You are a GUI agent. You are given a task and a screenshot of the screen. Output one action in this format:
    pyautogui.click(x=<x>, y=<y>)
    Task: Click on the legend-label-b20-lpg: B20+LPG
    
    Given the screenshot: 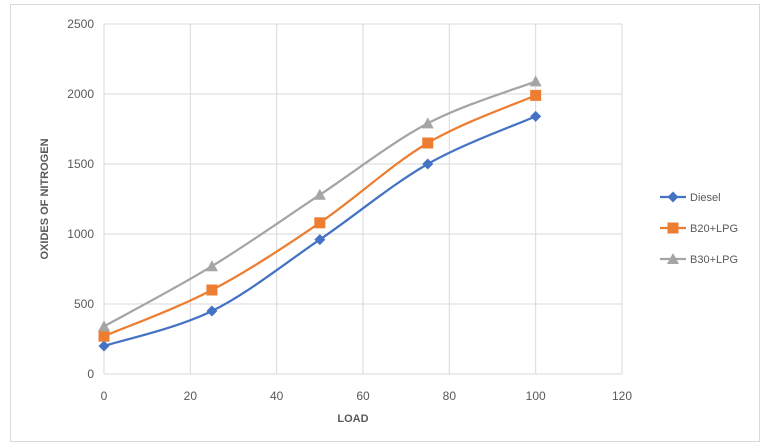 What is the action you would take?
    pyautogui.click(x=714, y=229)
    